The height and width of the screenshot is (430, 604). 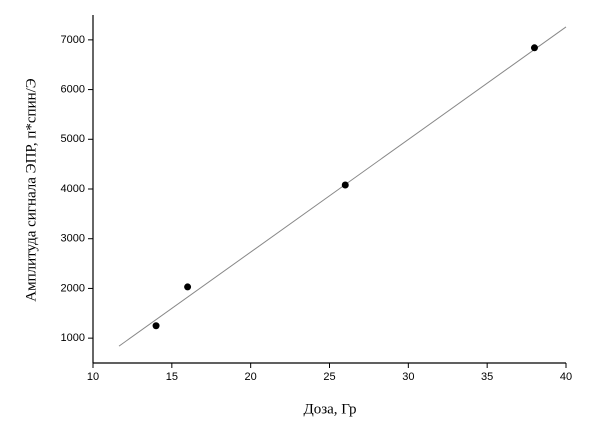 I want to click on x-tick-label: 20, so click(x=251, y=377).